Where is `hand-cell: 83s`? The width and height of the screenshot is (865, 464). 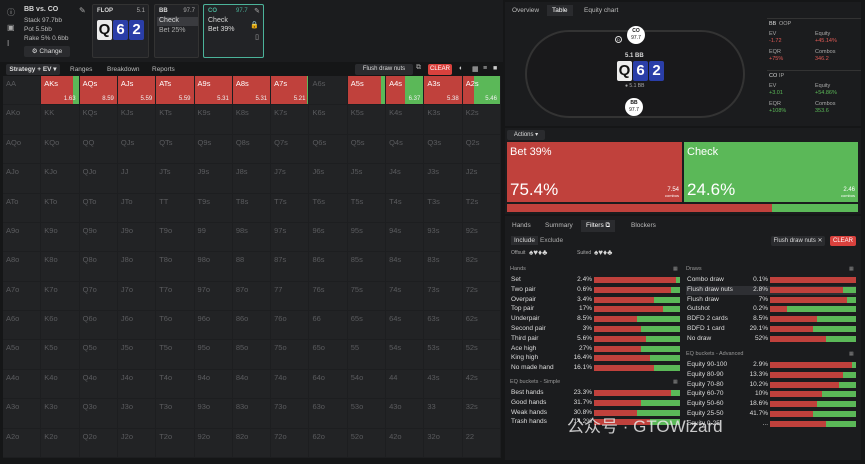
hand-cell: 83s is located at coordinates (443, 267).